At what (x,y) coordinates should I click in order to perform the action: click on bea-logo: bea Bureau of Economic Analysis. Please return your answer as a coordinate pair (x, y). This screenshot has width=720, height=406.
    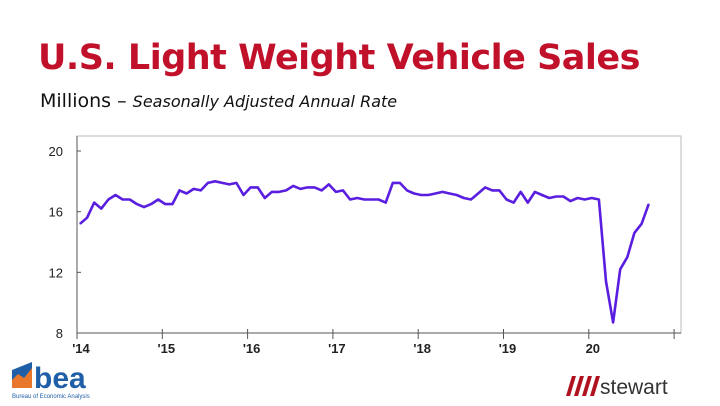
    Looking at the image, I should click on (51, 381).